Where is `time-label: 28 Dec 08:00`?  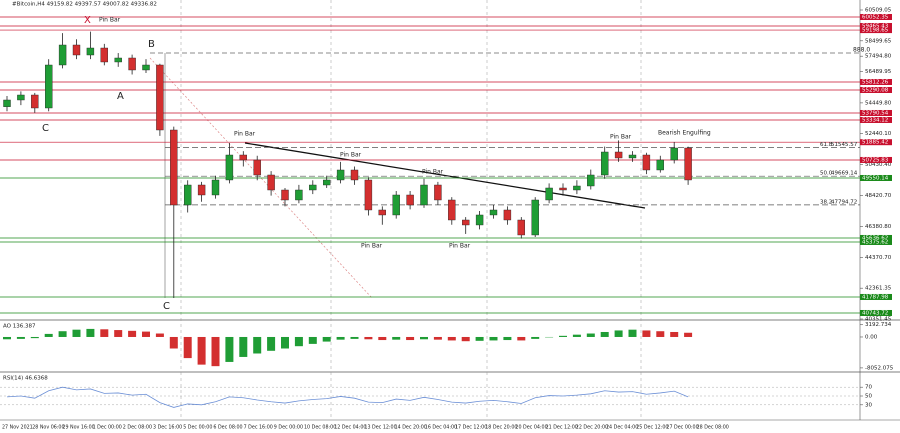
time-label: 28 Dec 08:00 is located at coordinates (713, 428).